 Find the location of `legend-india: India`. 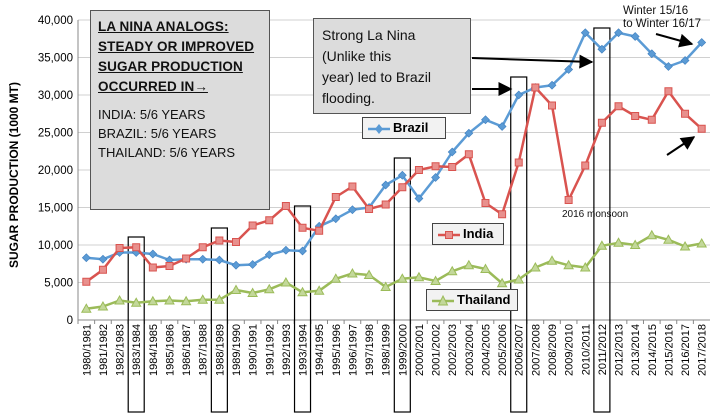

legend-india: India is located at coordinates (468, 234).